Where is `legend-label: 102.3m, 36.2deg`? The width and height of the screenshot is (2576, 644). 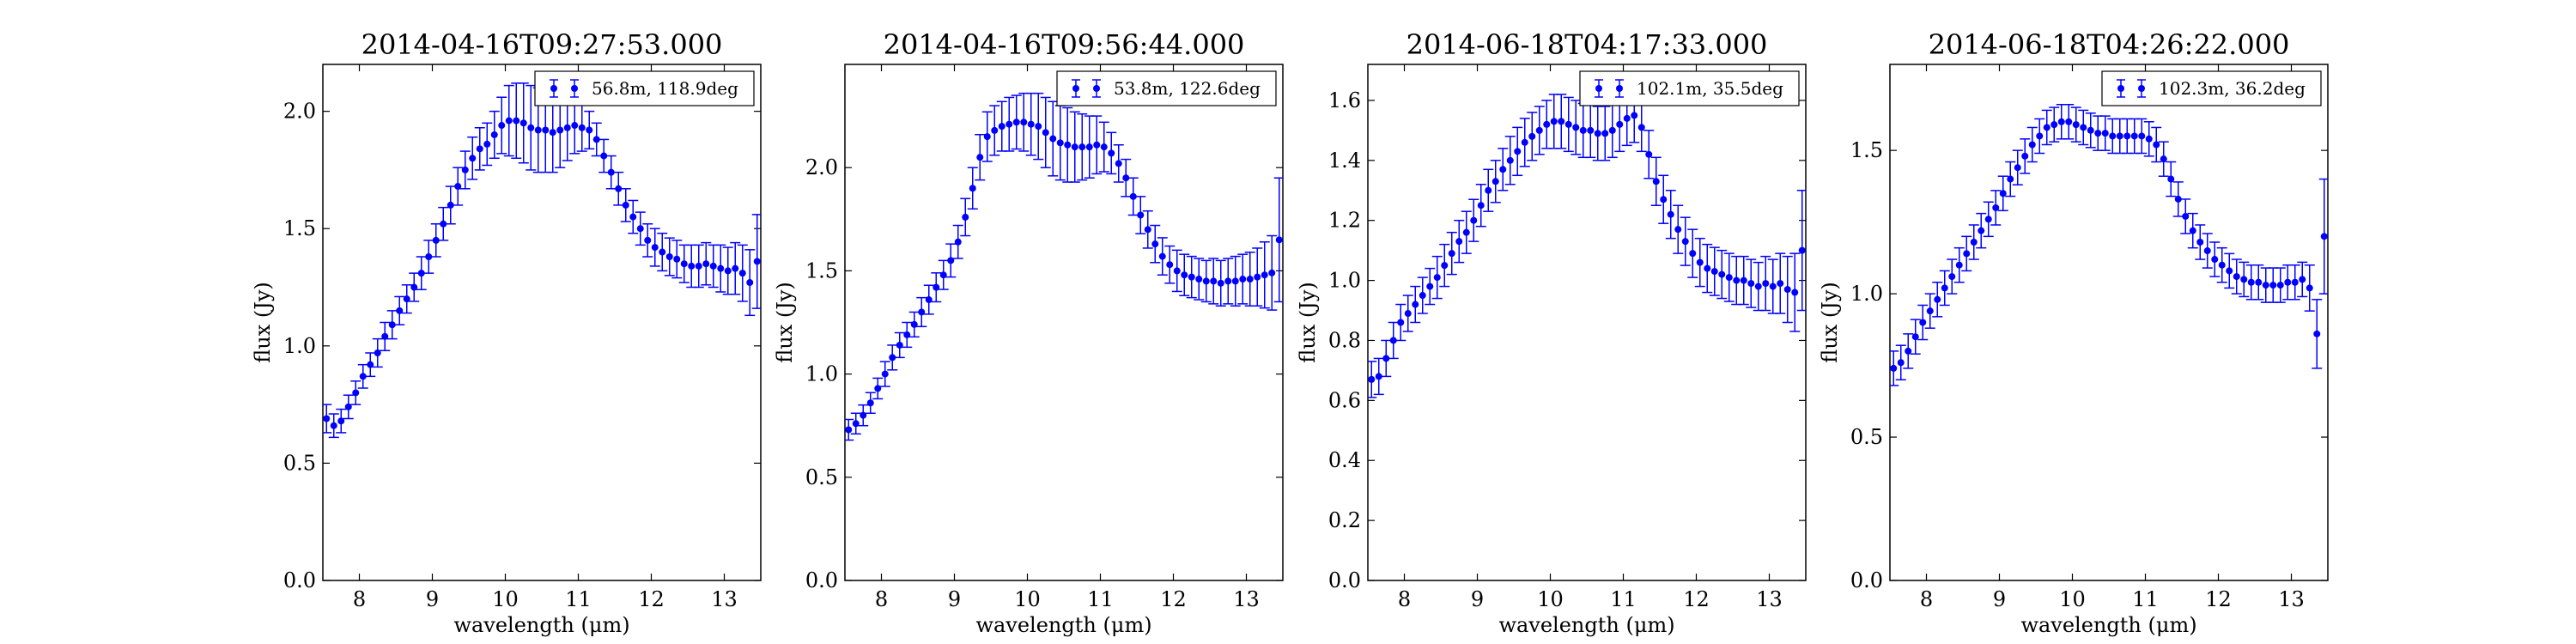
legend-label: 102.3m, 36.2deg is located at coordinates (2232, 88).